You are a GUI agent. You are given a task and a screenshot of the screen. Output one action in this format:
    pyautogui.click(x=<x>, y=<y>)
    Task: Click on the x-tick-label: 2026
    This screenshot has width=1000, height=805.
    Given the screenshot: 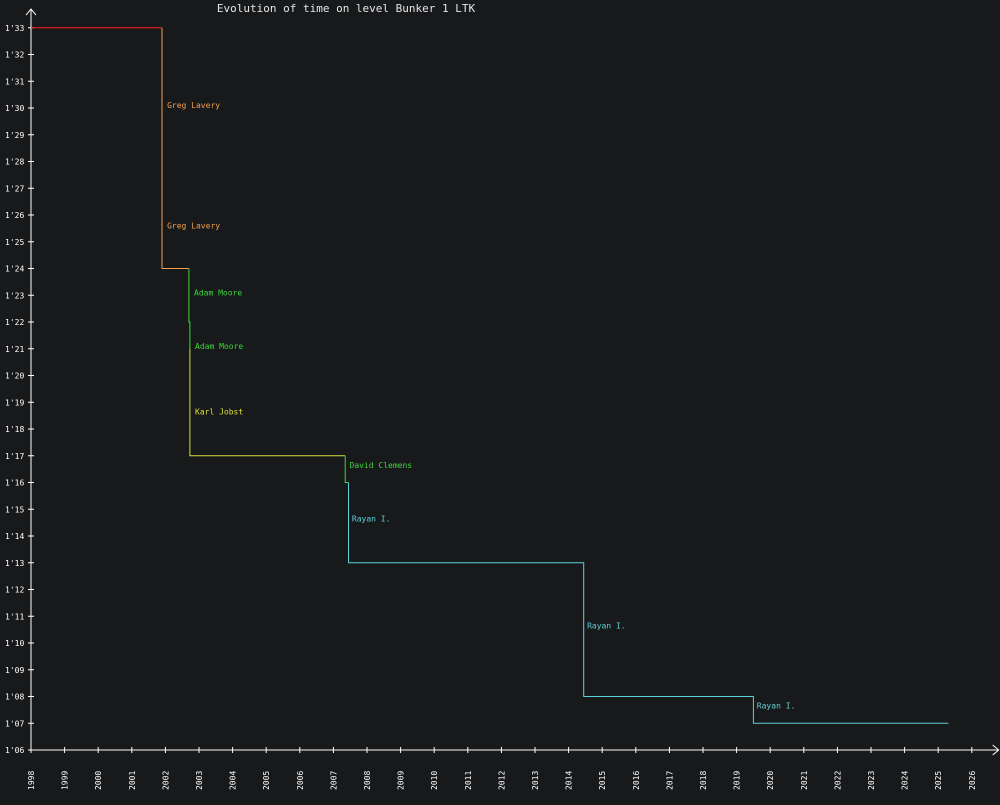 What is the action you would take?
    pyautogui.click(x=972, y=780)
    